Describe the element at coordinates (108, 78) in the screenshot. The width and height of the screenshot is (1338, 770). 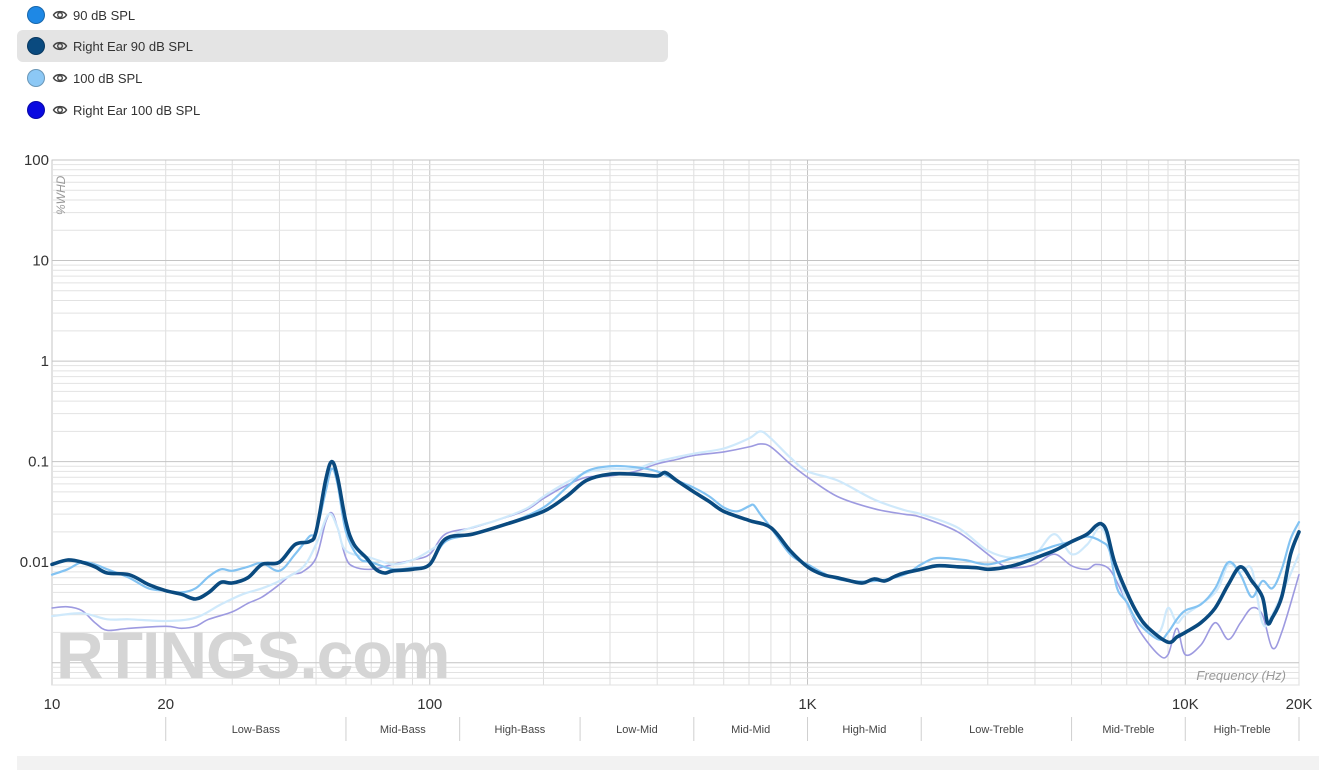
I see `legend-label: 100 dB SPL` at that location.